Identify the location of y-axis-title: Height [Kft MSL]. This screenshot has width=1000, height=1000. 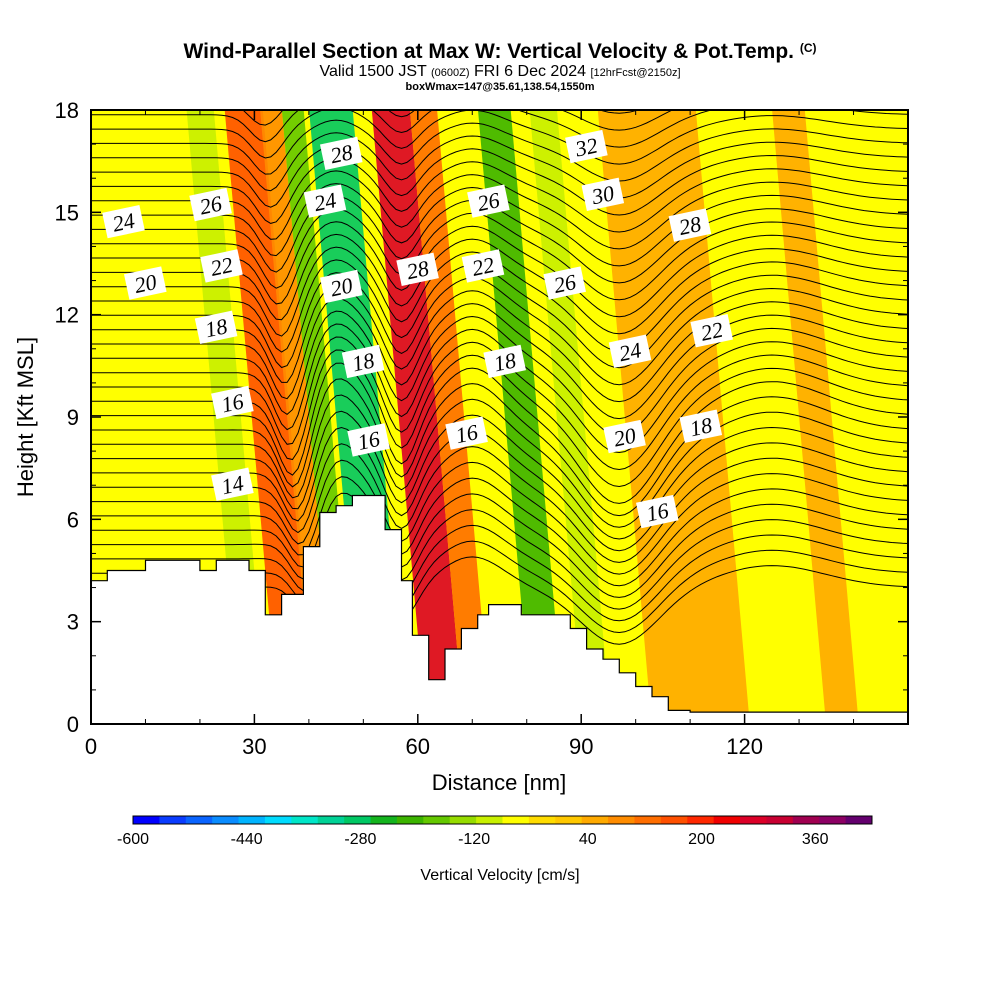
(25, 417).